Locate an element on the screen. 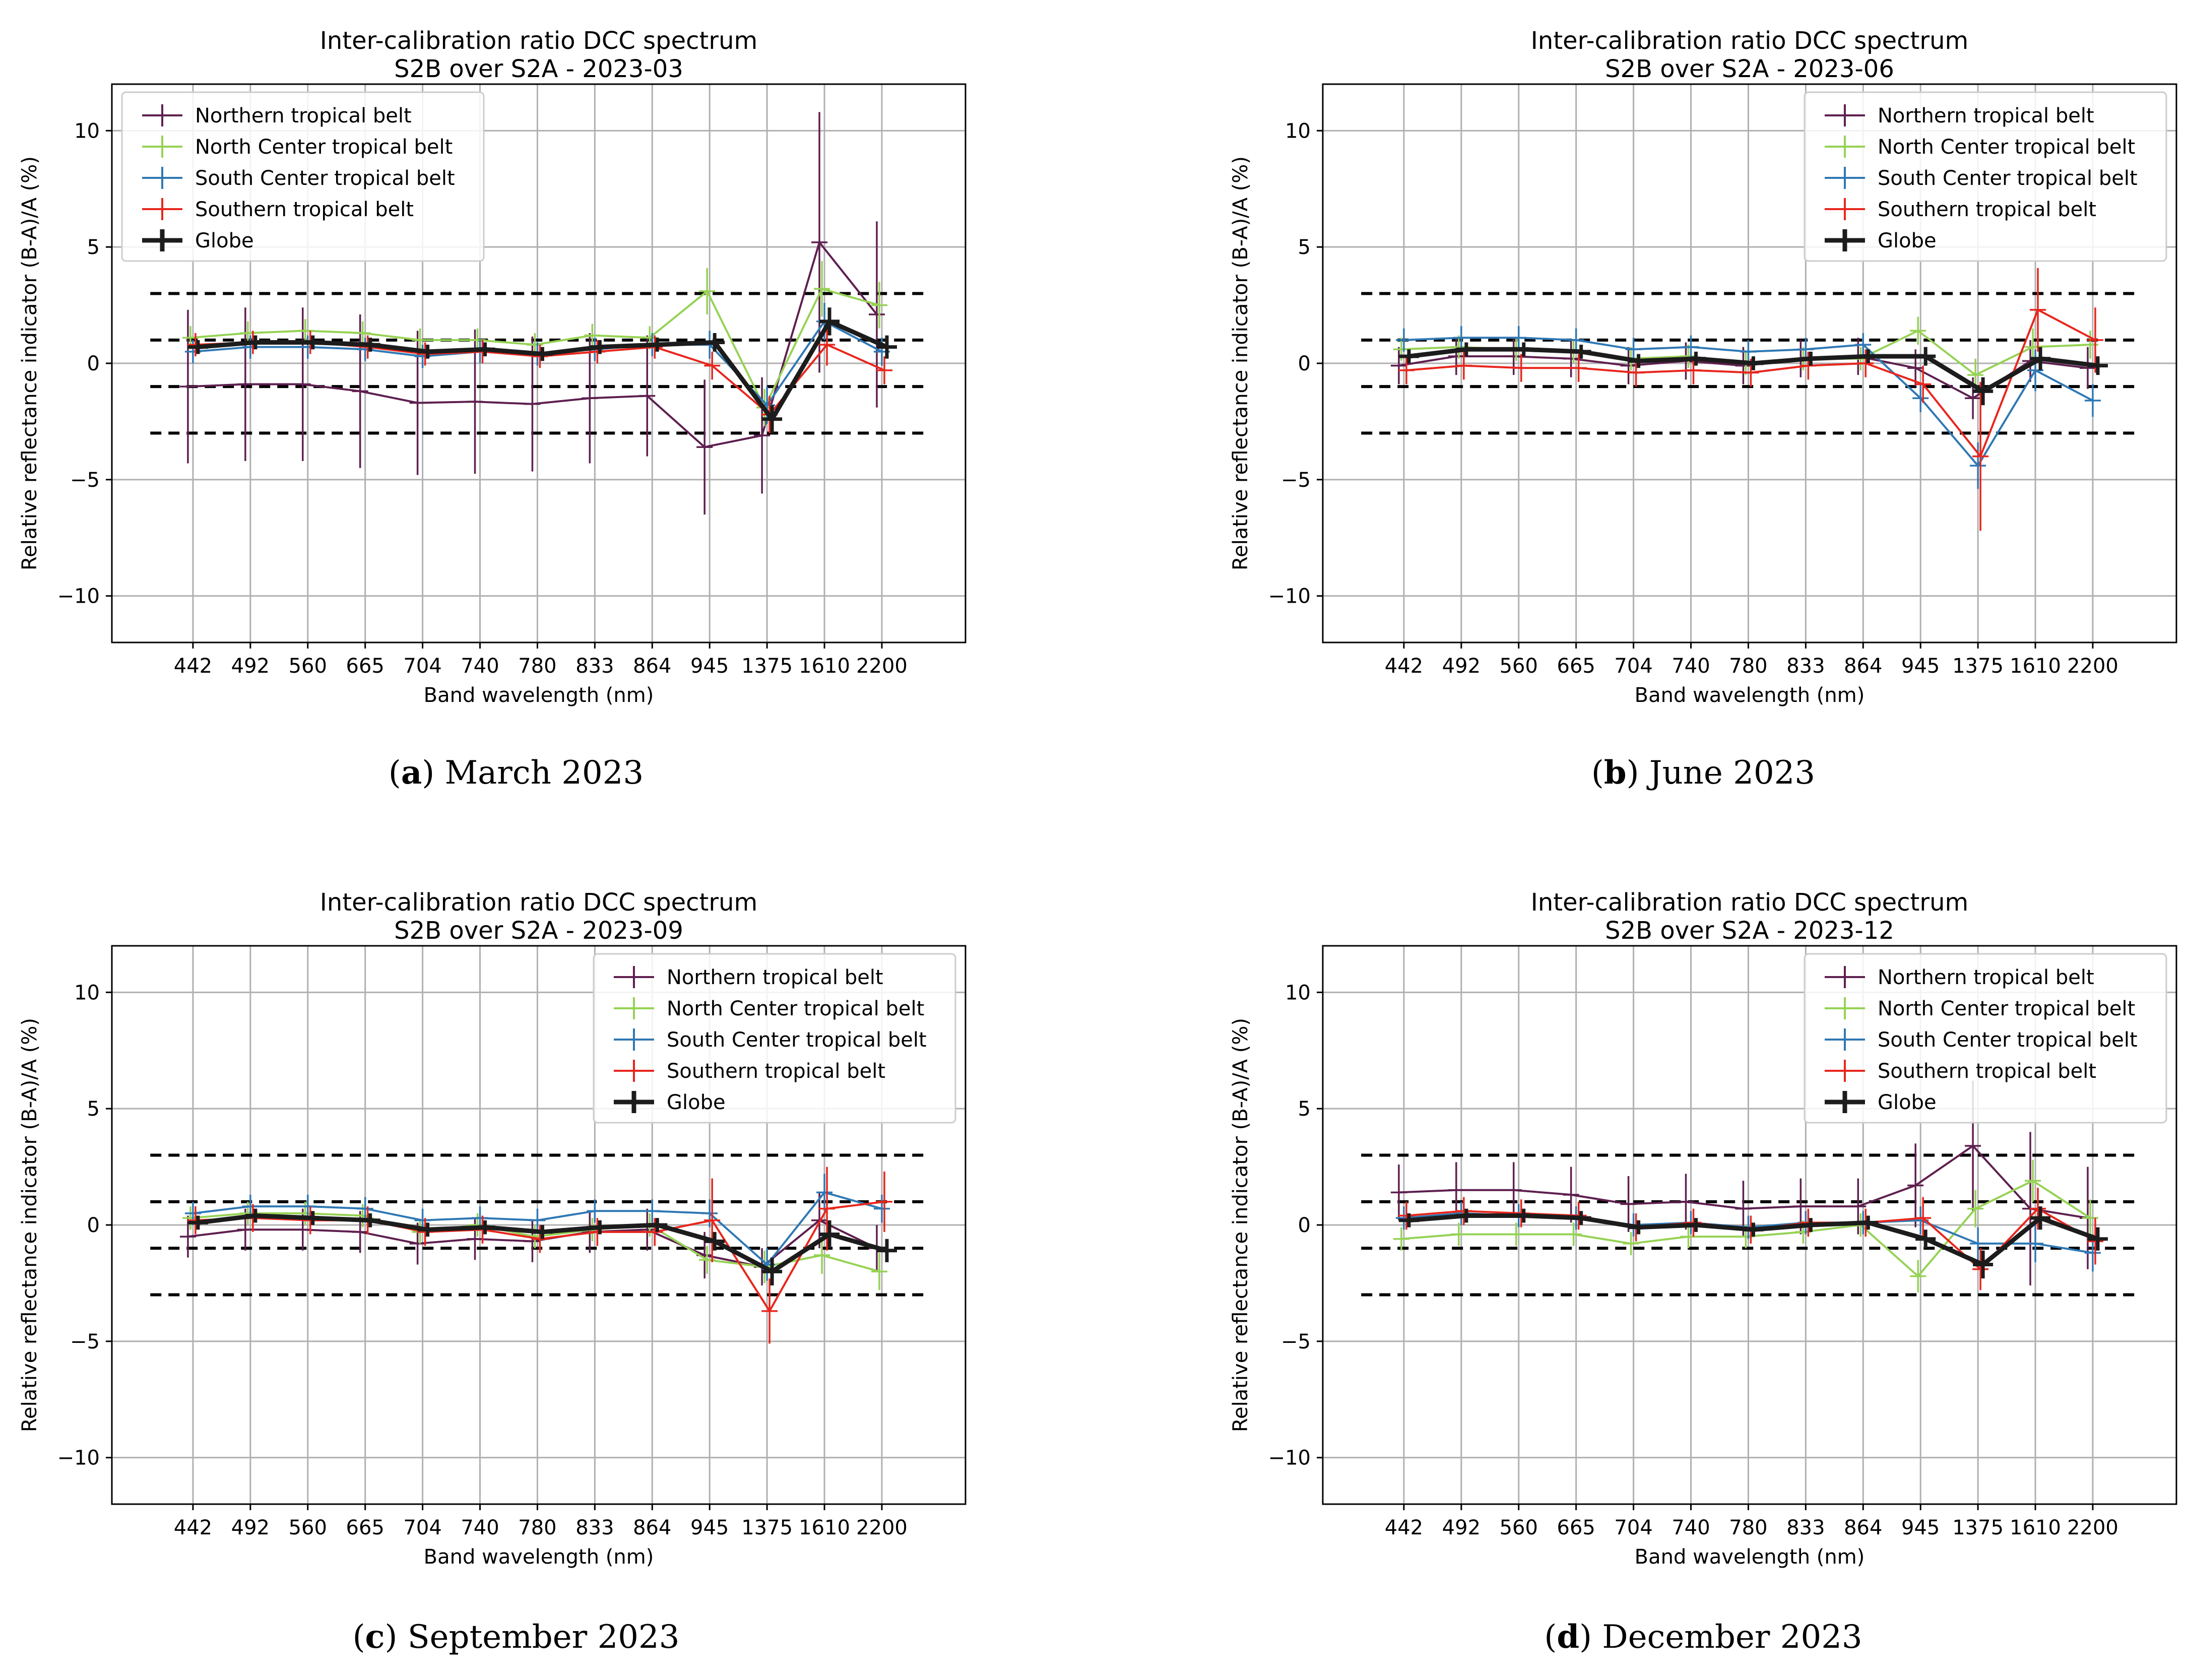 The image size is (2188, 1680). chart-subtitle: S2B over S2A - 2023-12 is located at coordinates (1749, 931).